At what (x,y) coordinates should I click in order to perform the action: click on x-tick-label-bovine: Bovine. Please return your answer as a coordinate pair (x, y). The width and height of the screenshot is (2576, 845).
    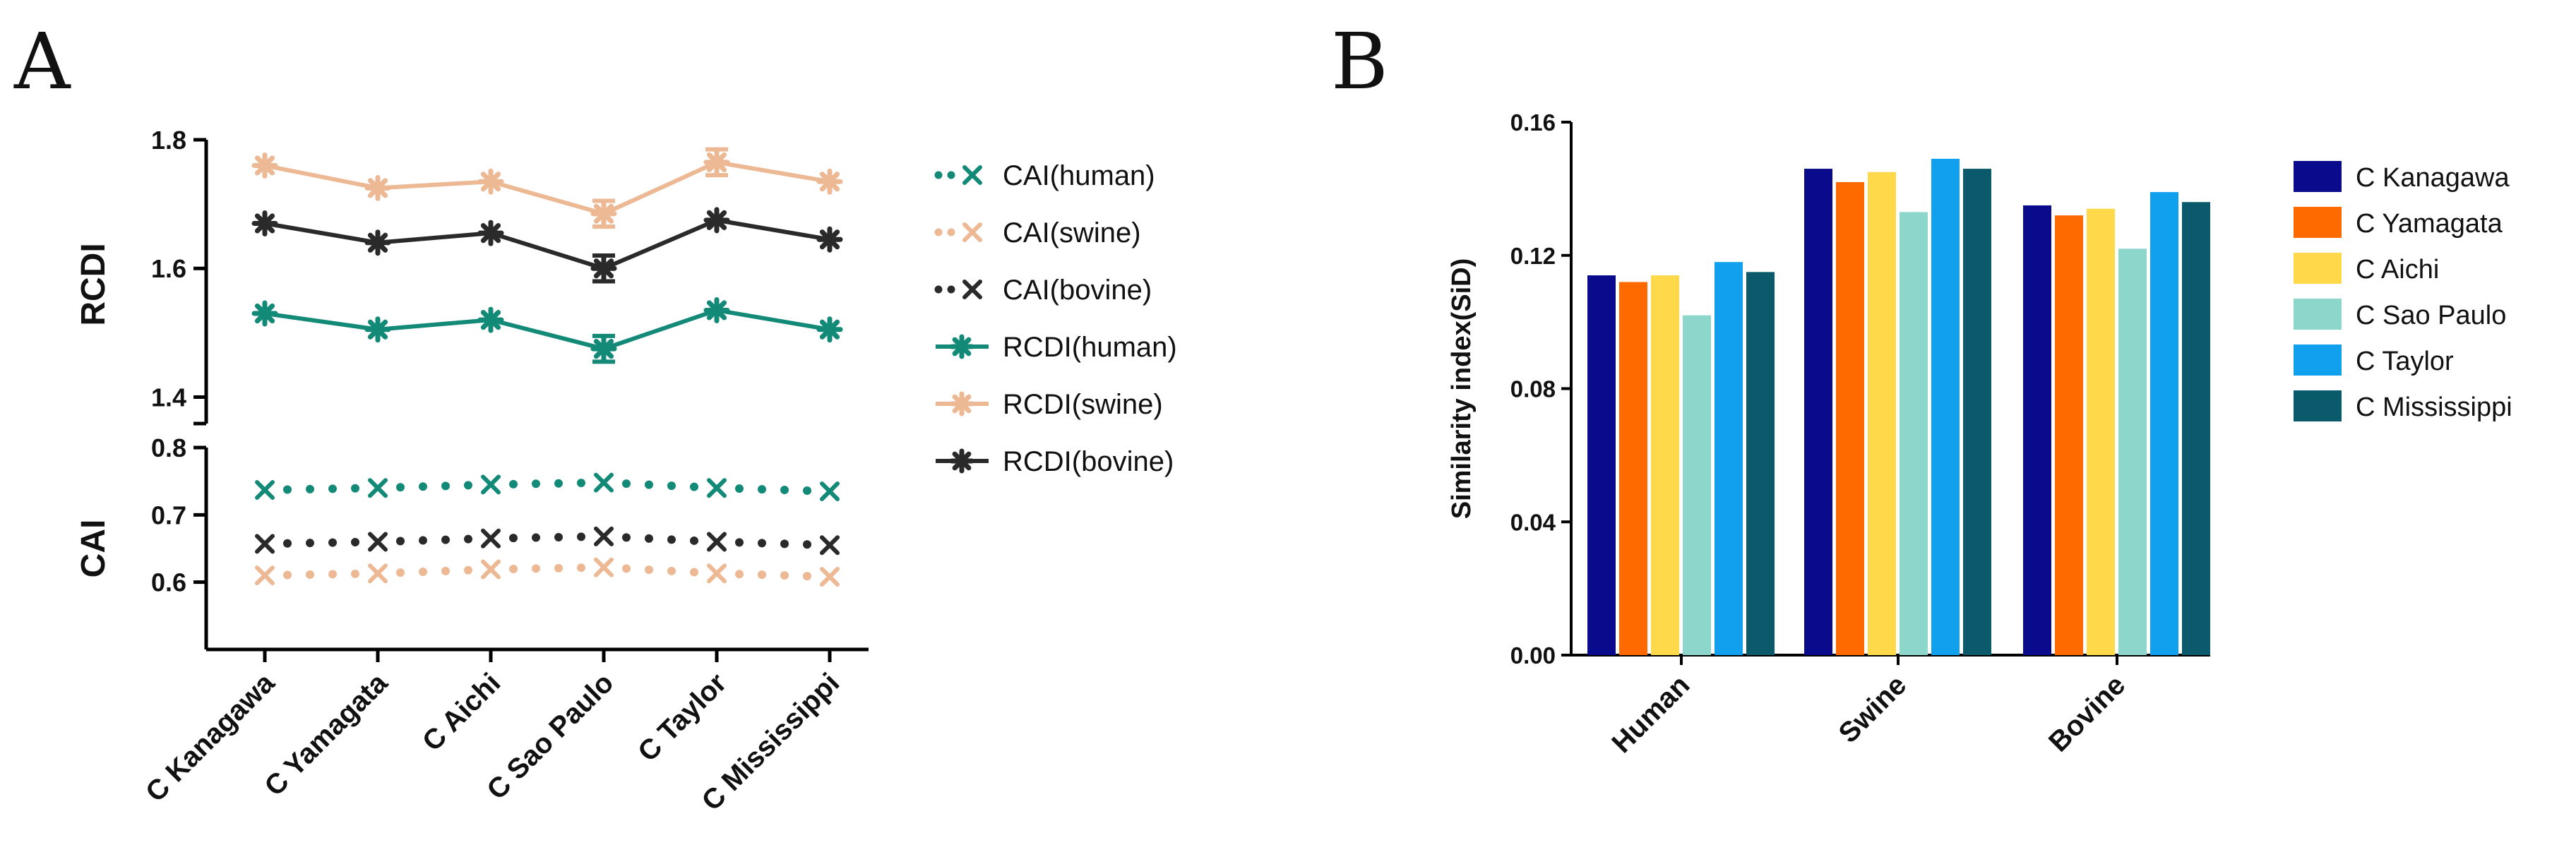
    Looking at the image, I should click on (2087, 713).